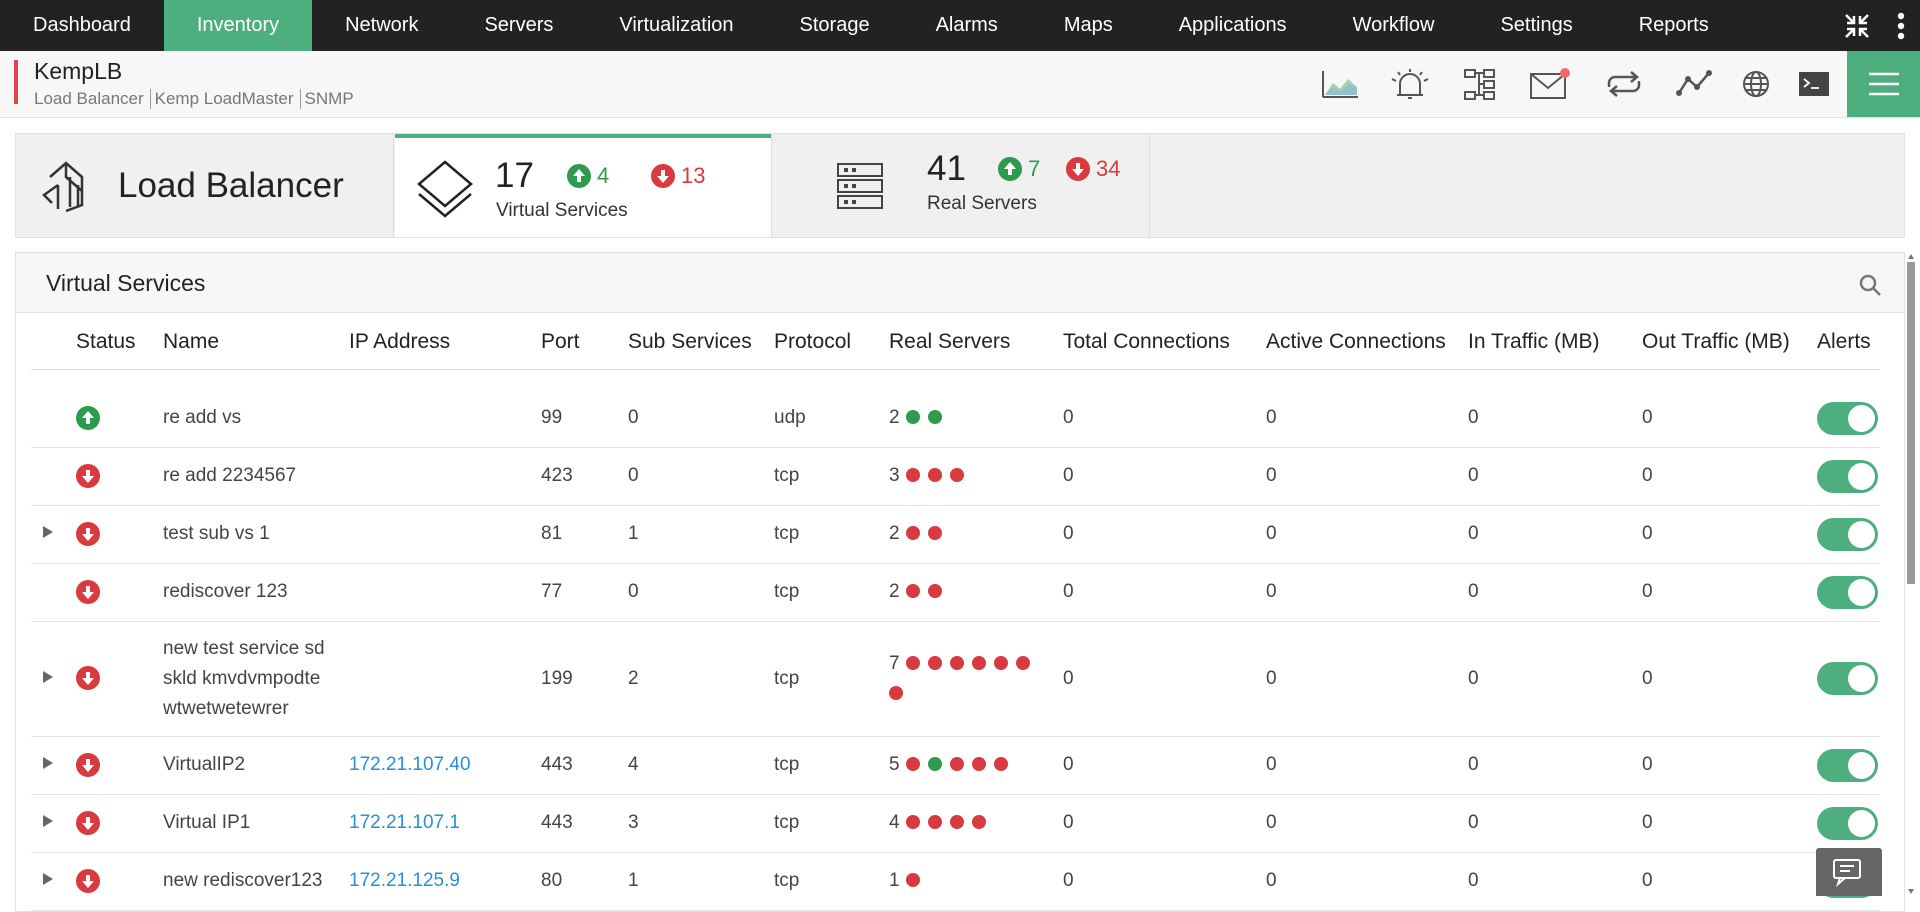  Describe the element at coordinates (82, 25) in the screenshot. I see `nav-item: Dashboard` at that location.